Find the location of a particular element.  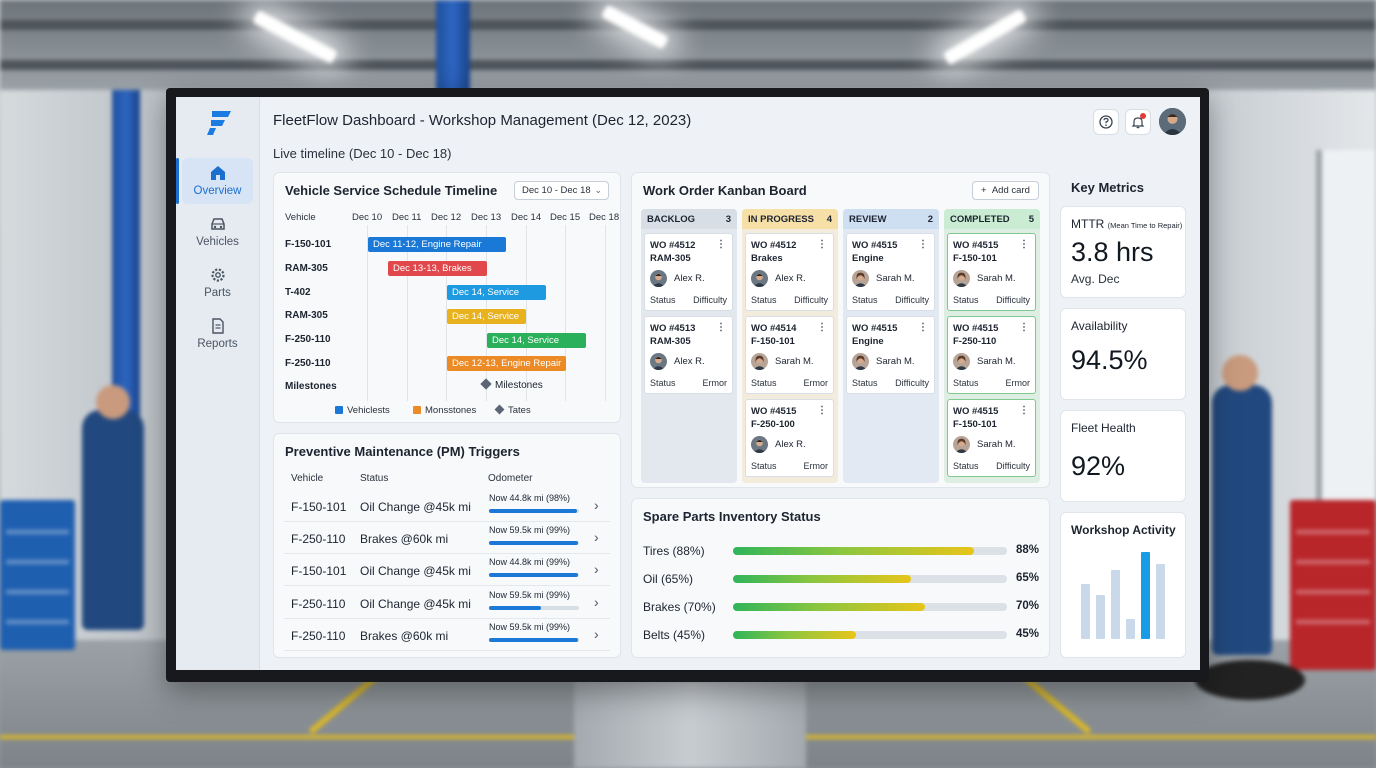

timeline-bar: Dec 13-13, Brakes is located at coordinates (437, 268).